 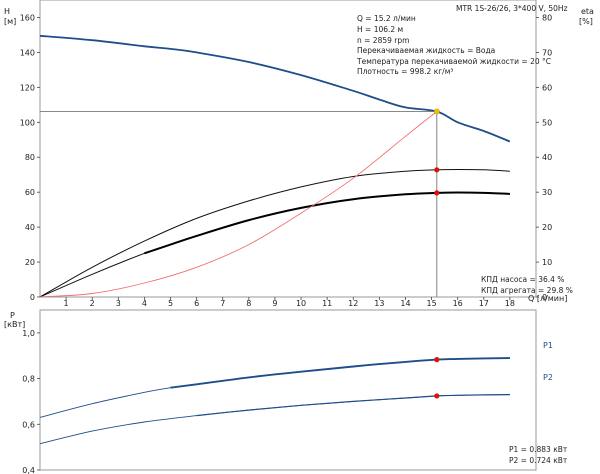 I want to click on head-tick-label: 80, so click(x=30, y=157).